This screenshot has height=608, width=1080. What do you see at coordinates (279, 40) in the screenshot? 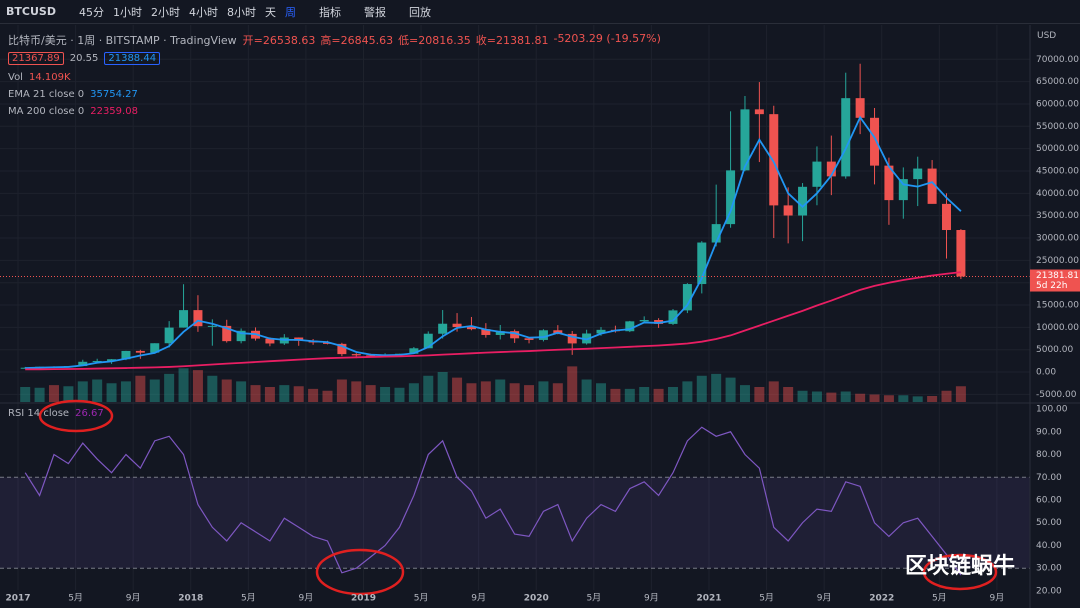
I see `ohlc-value: 开=26538.63` at bounding box center [279, 40].